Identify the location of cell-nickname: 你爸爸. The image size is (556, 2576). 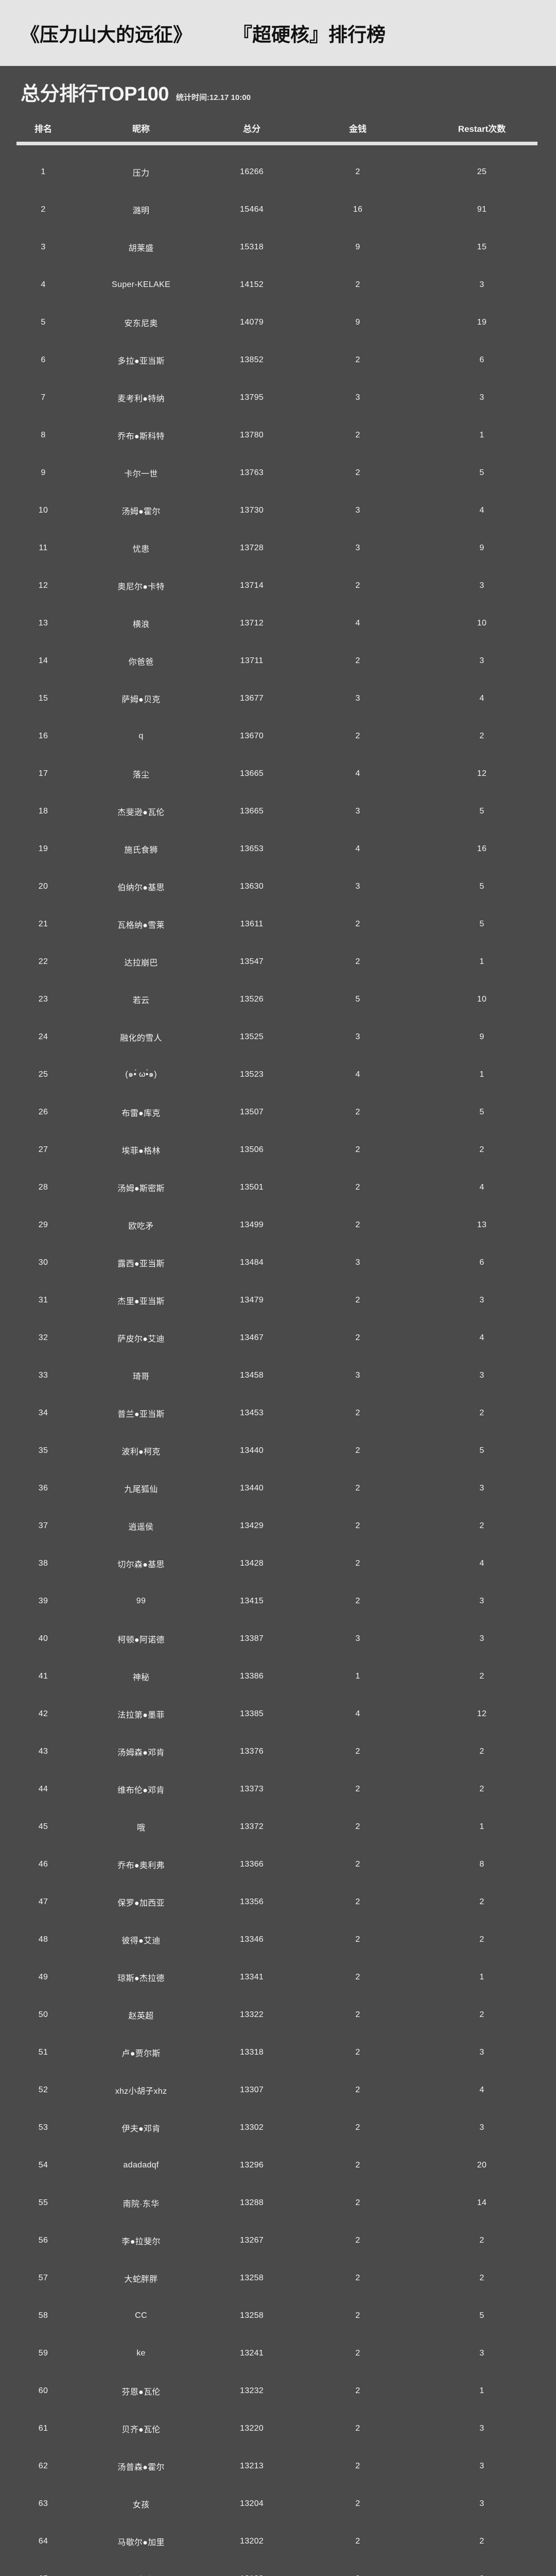
(141, 662).